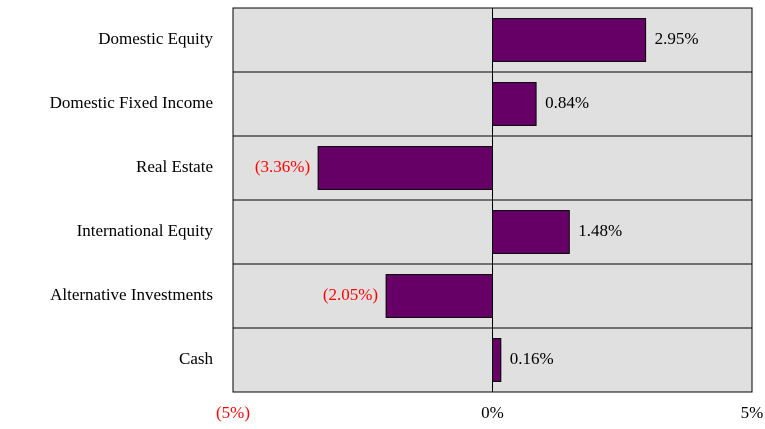 The image size is (765, 429). I want to click on x-tick-label: (5%), so click(233, 412).